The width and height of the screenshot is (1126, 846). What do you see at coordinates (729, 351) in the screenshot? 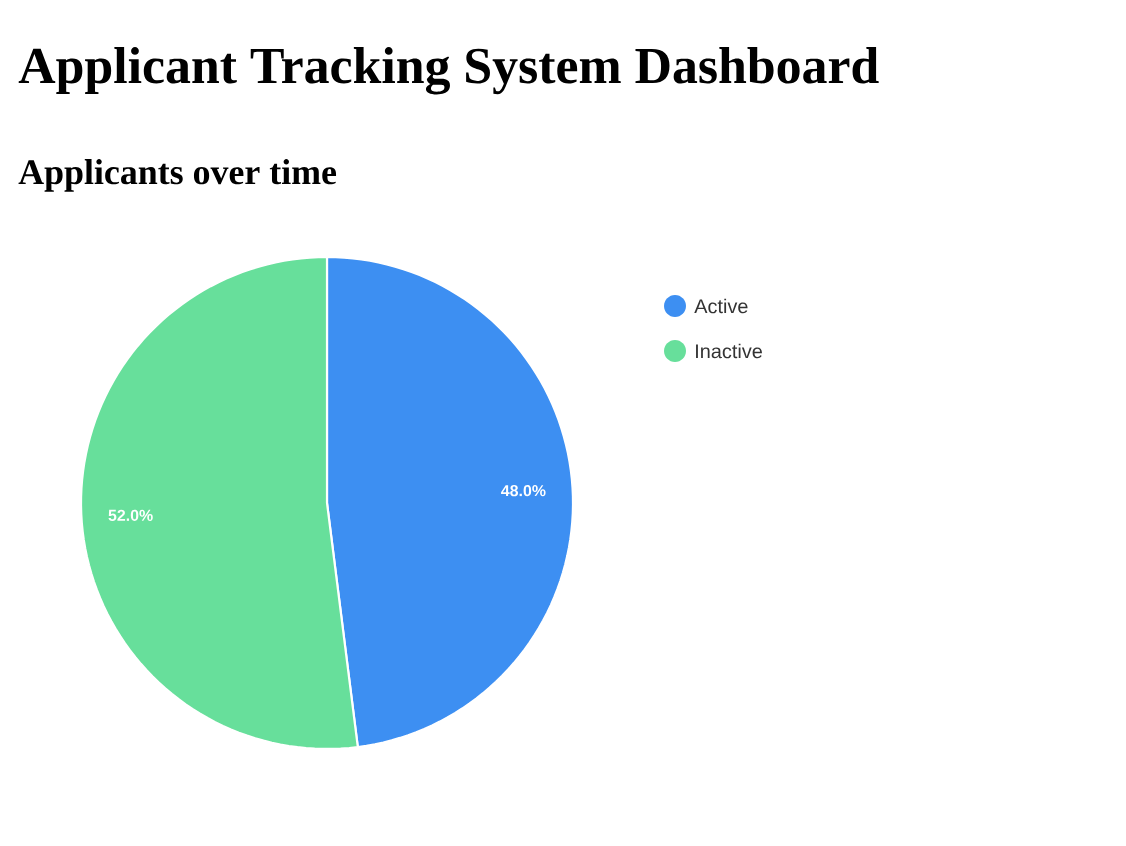
I see `legend-label: Inactive` at bounding box center [729, 351].